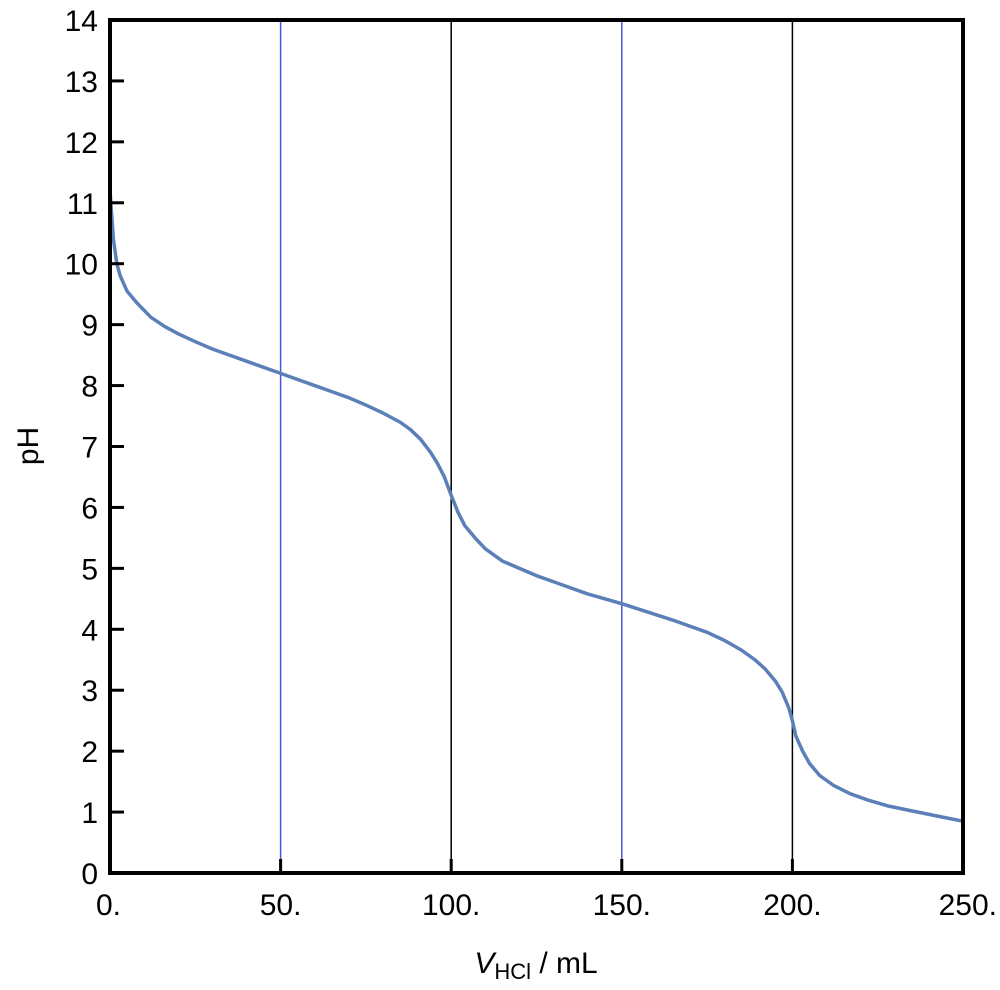  I want to click on y-axis-title: pH, so click(28, 446).